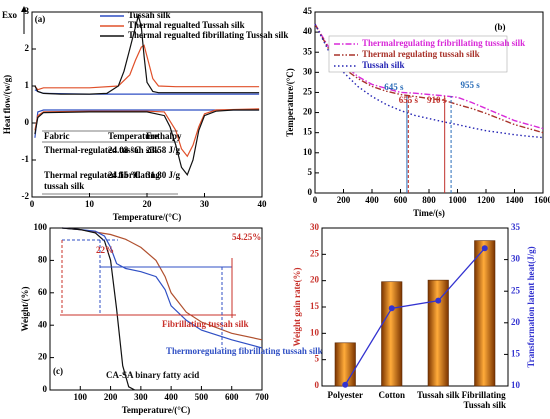 The width and height of the screenshot is (550, 419). Describe the element at coordinates (516, 385) in the screenshot. I see `y2-tick-label: 10` at that location.